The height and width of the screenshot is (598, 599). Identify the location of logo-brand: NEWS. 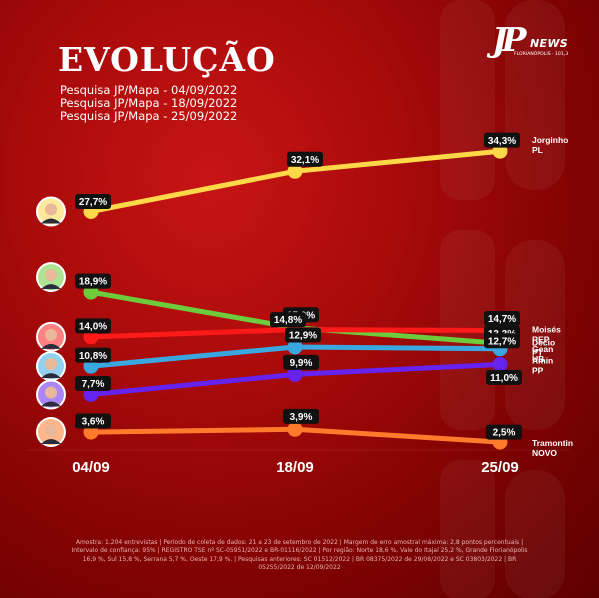
(549, 43).